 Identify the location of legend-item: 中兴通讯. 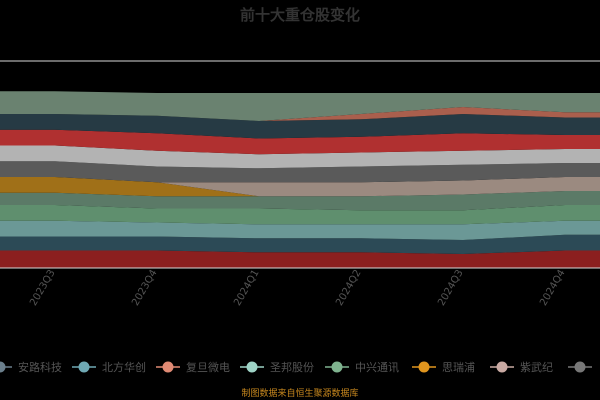
(362, 367).